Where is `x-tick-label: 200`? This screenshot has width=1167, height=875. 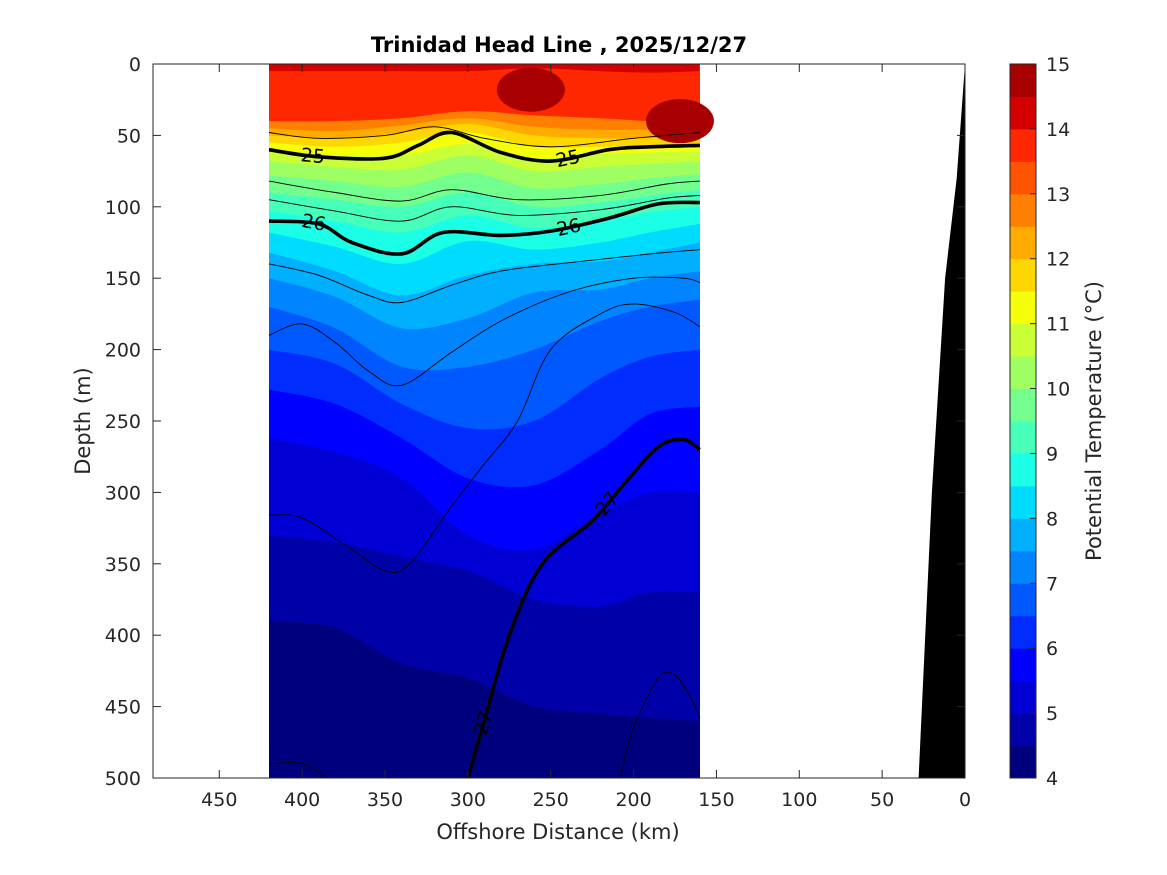 x-tick-label: 200 is located at coordinates (633, 800).